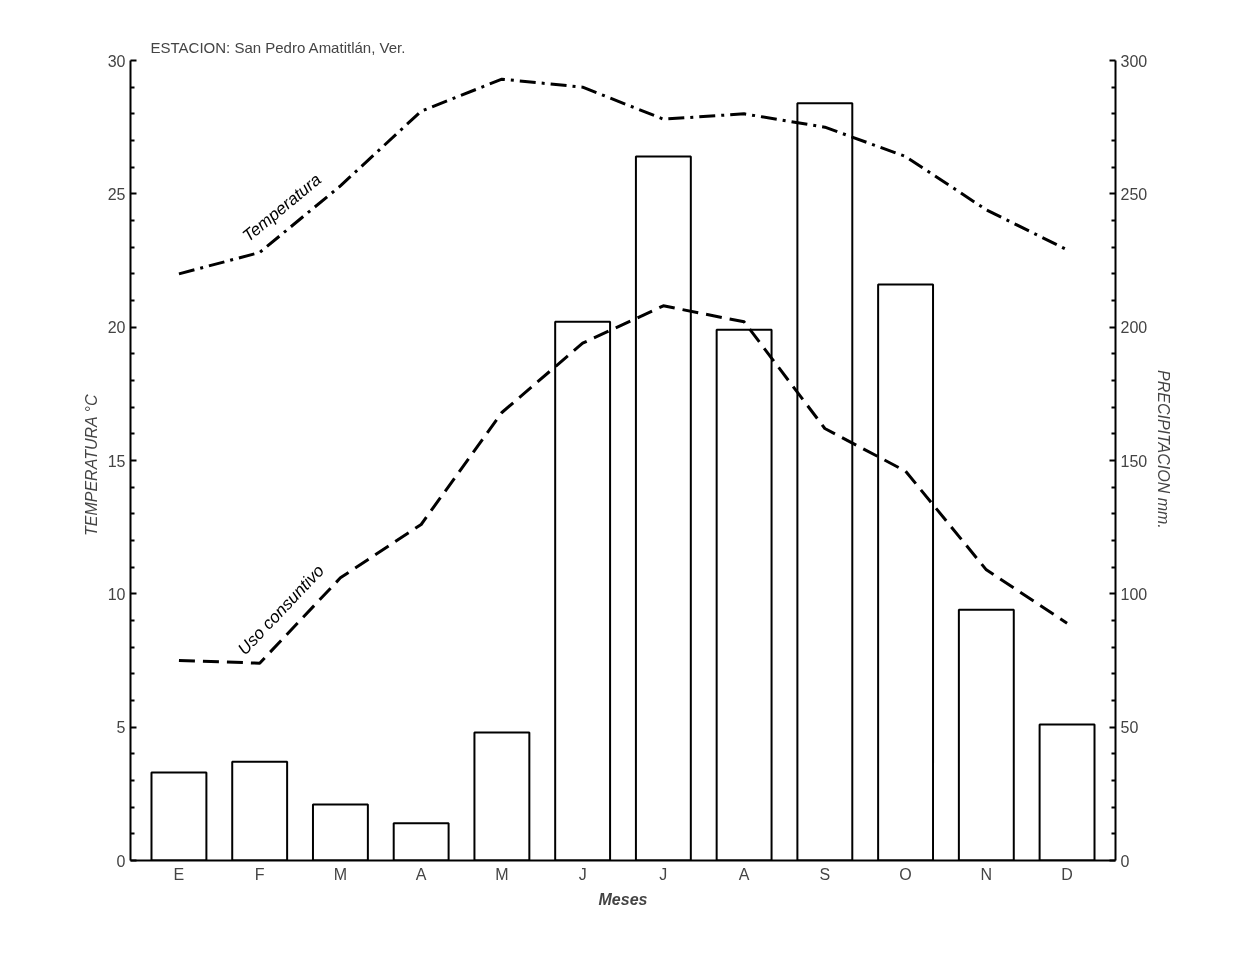 The image size is (1244, 961). What do you see at coordinates (1129, 728) in the screenshot?
I see `y2-tick-label: 50` at bounding box center [1129, 728].